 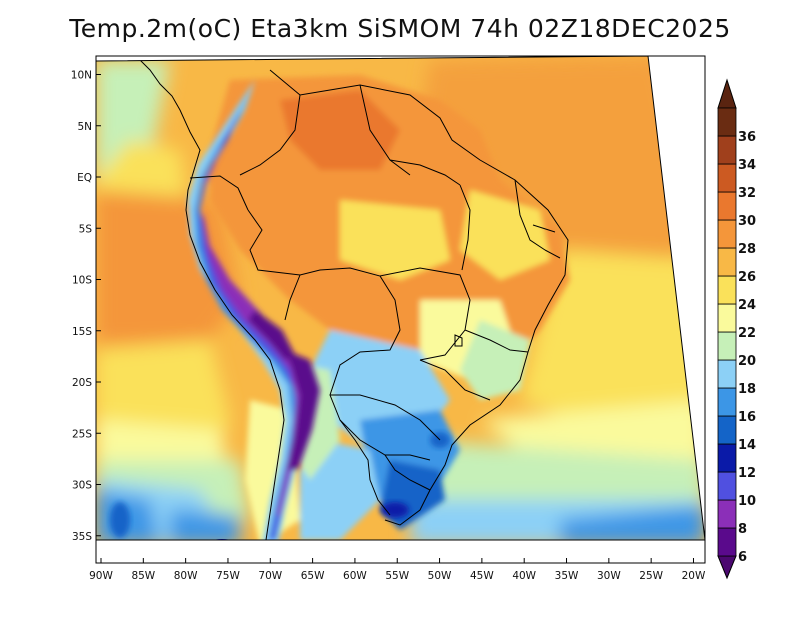 I want to click on colorbar: 6 8 10 12 14 16 18 20 22 24 26 28 30 32 34 36, so click(x=736, y=329).